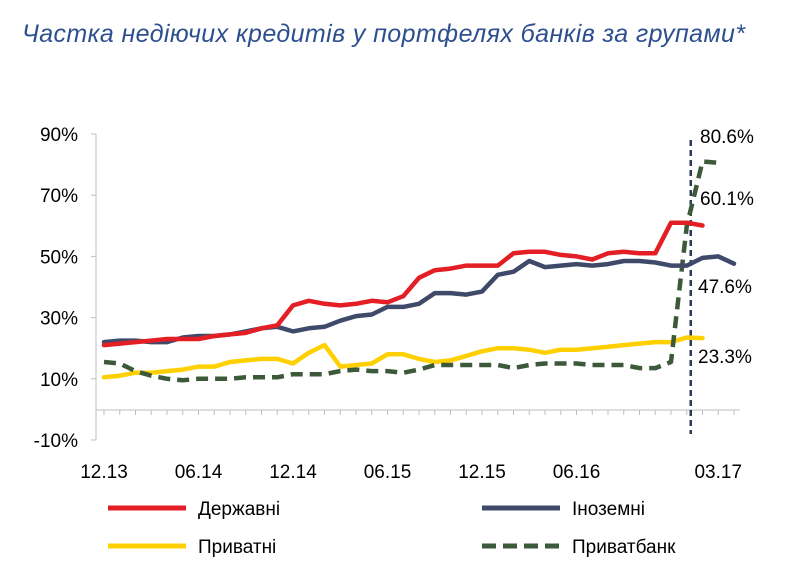 The width and height of the screenshot is (794, 586). I want to click on legend-label: Державні, so click(239, 509).